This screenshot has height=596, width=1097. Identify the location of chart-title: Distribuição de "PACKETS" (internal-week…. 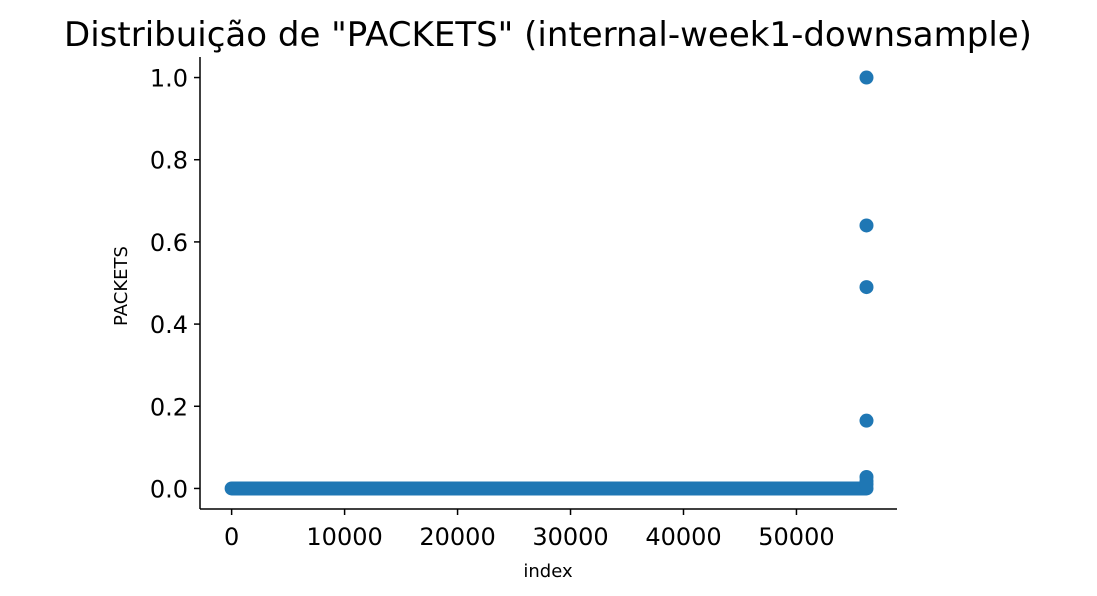
(548, 35).